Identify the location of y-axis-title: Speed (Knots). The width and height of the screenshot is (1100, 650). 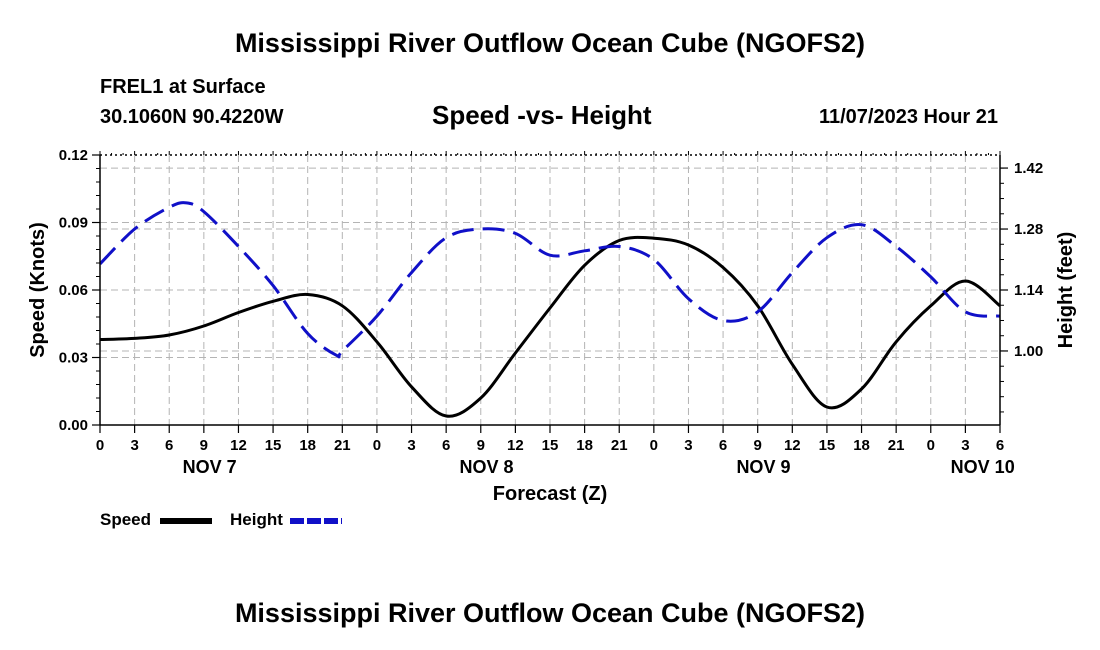
(38, 290).